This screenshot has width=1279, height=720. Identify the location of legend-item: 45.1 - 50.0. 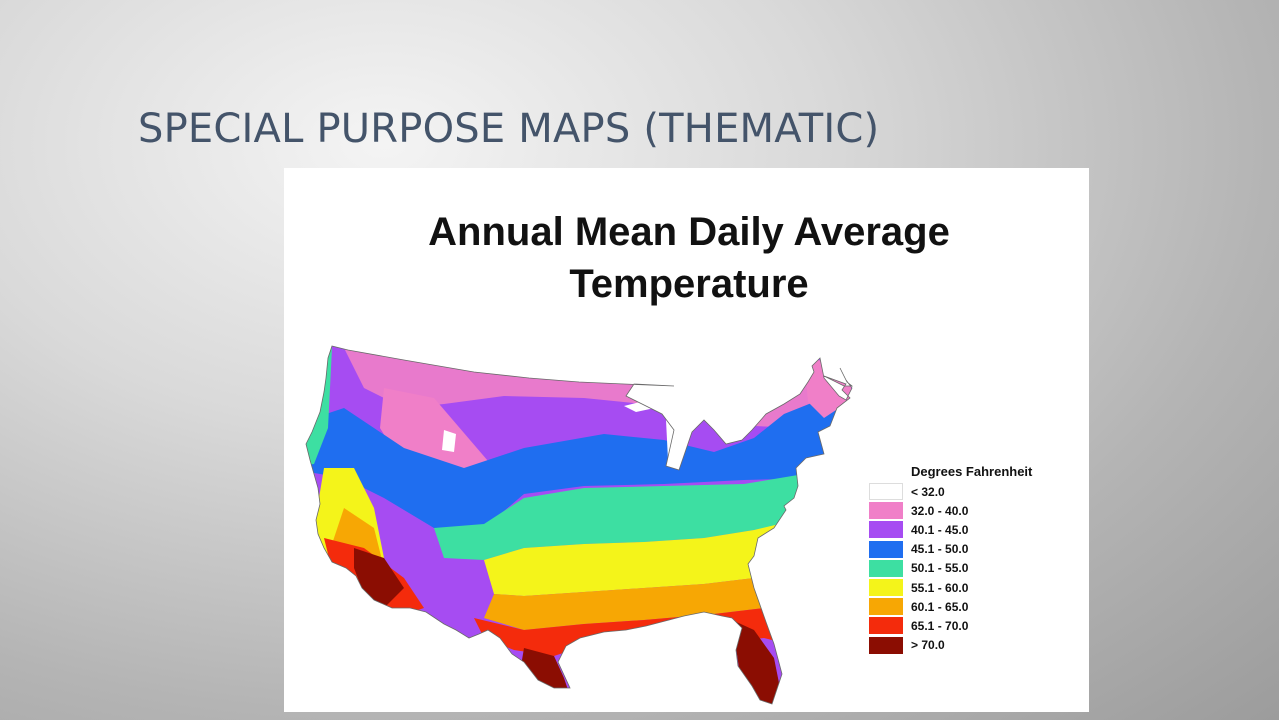
(969, 549).